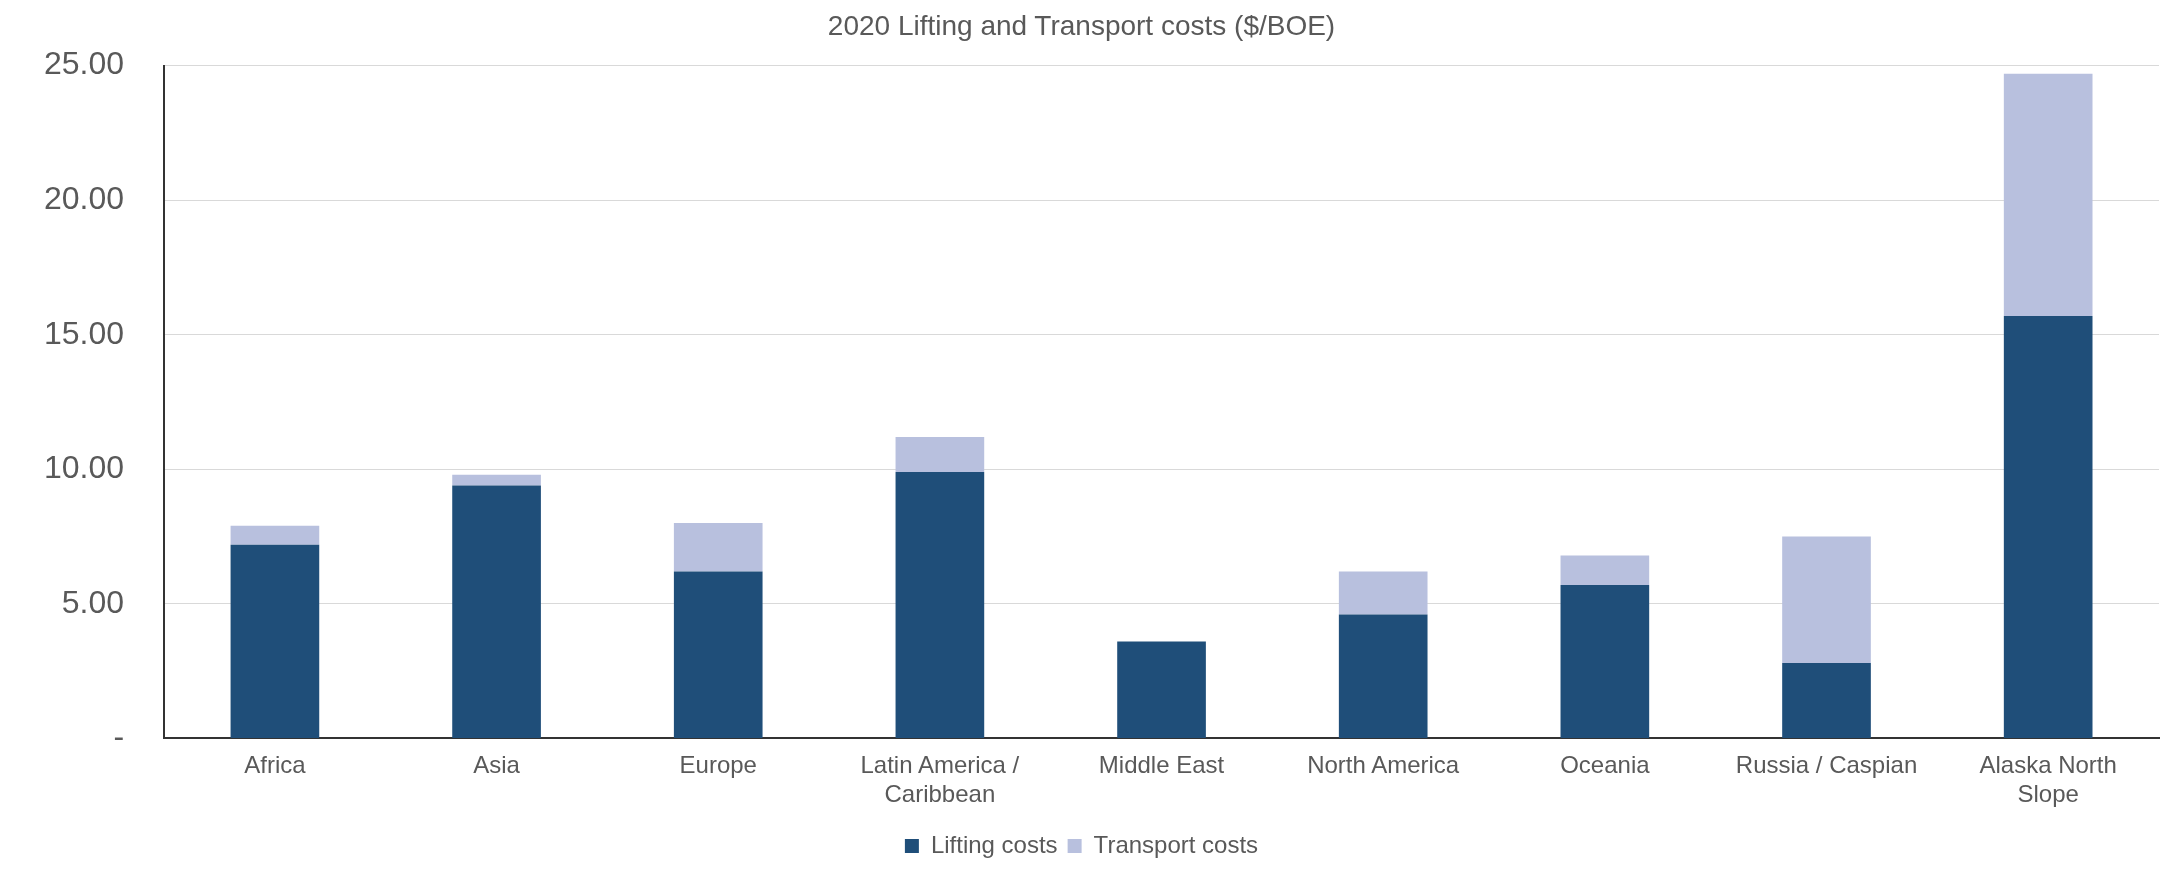 This screenshot has height=872, width=2165. What do you see at coordinates (994, 844) in the screenshot?
I see `legend-label: Lifting costs` at bounding box center [994, 844].